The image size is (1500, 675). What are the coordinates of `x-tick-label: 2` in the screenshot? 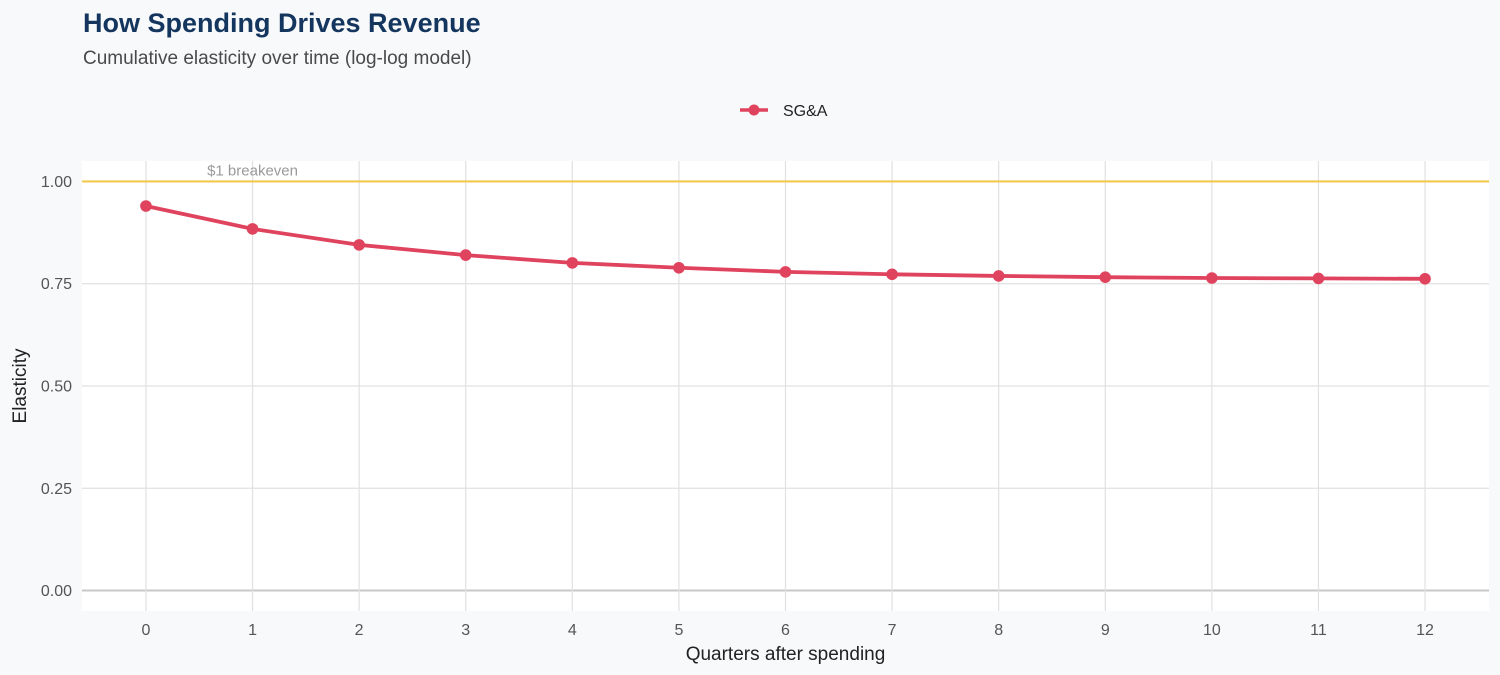 It's located at (359, 630).